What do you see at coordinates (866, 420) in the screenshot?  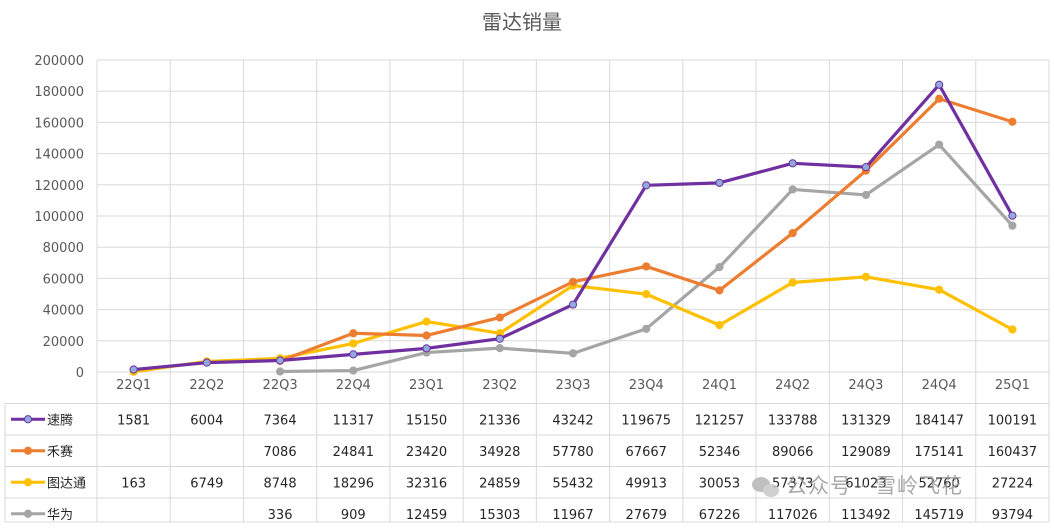 I see `table-cell: 131329` at bounding box center [866, 420].